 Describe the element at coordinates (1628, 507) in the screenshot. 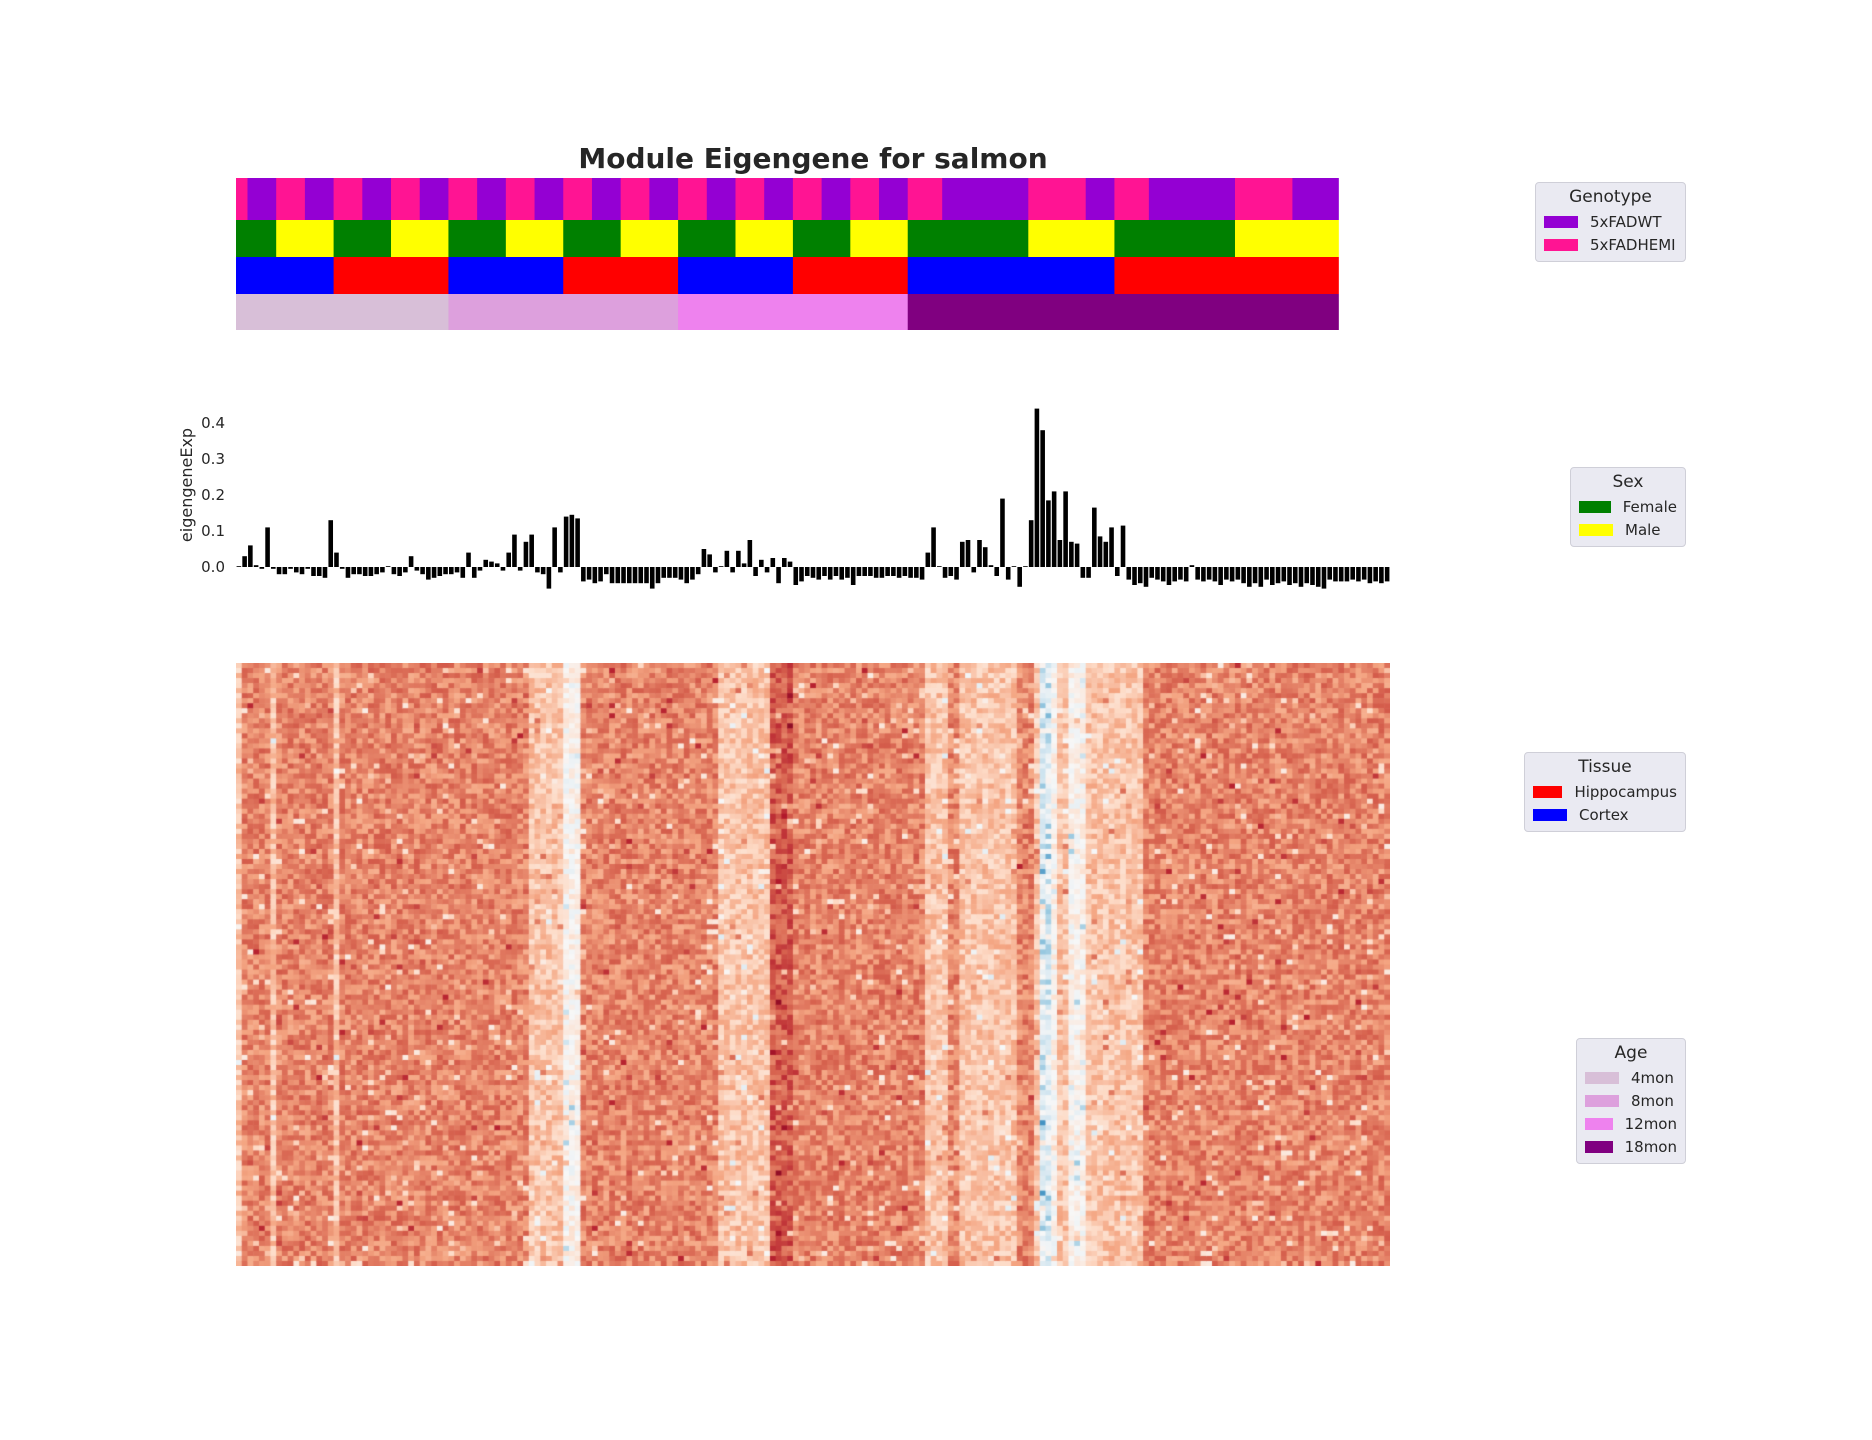

I see `legend-sex: Sex Female Male` at that location.